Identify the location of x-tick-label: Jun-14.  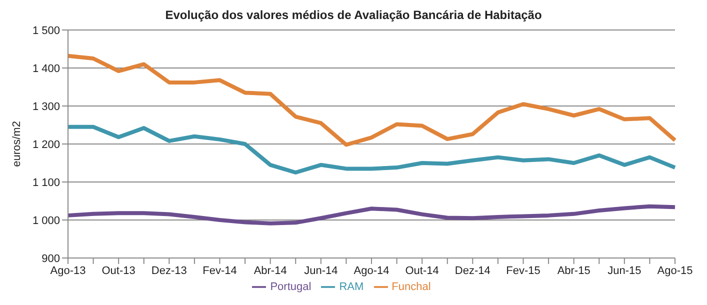
(321, 270).